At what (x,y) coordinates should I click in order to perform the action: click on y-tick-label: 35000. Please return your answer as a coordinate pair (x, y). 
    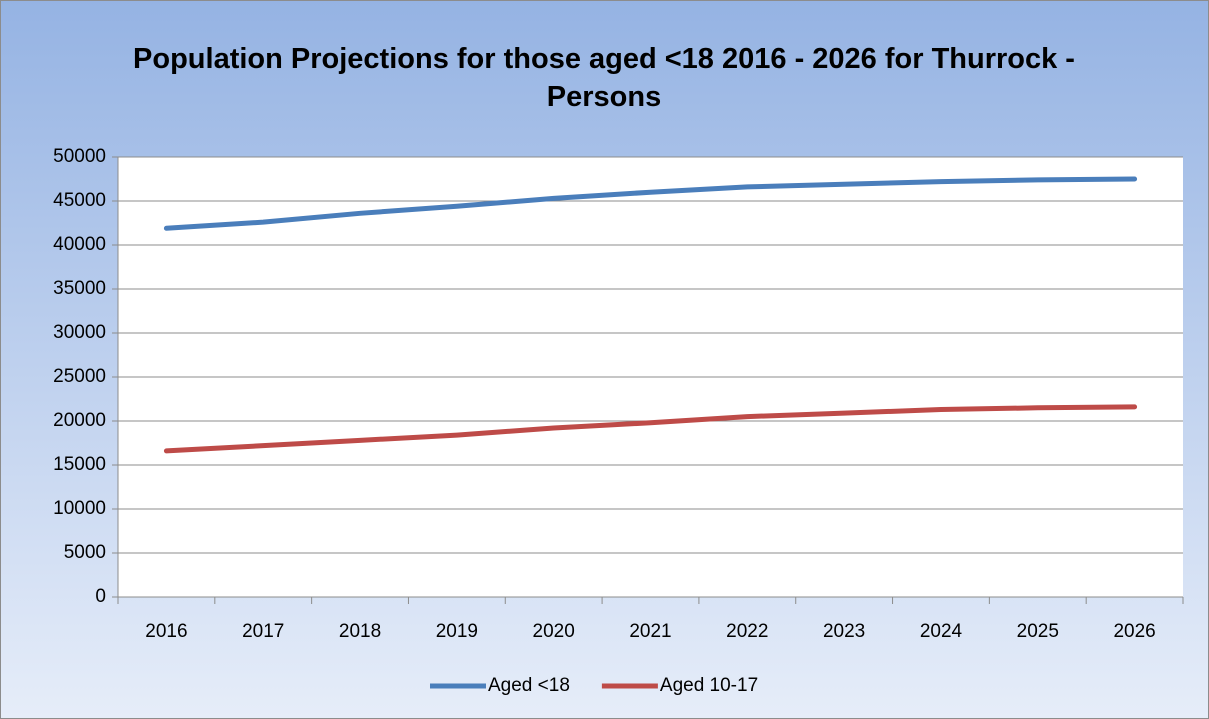
    Looking at the image, I should click on (79, 288).